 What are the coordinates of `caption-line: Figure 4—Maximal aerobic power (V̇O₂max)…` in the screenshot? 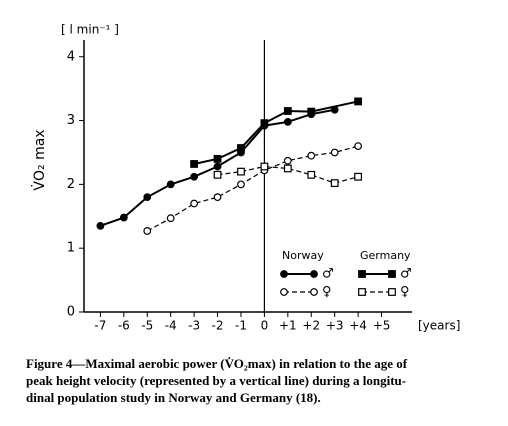 It's located at (217, 363).